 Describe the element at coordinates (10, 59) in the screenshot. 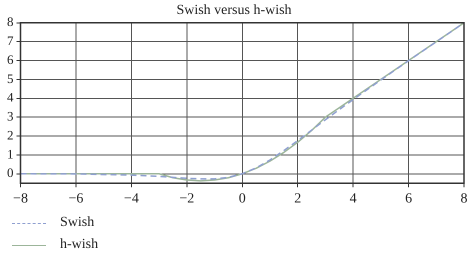

I see `y-tick-label: 6` at that location.